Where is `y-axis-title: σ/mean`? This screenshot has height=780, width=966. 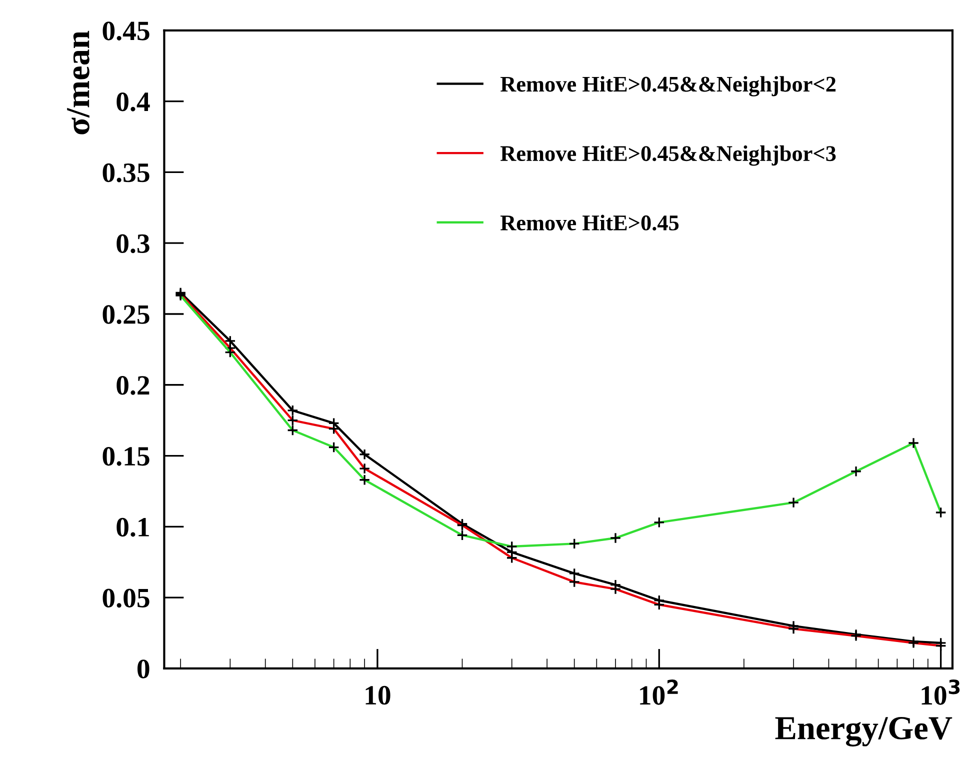 y-axis-title: σ/mean is located at coordinates (78, 82).